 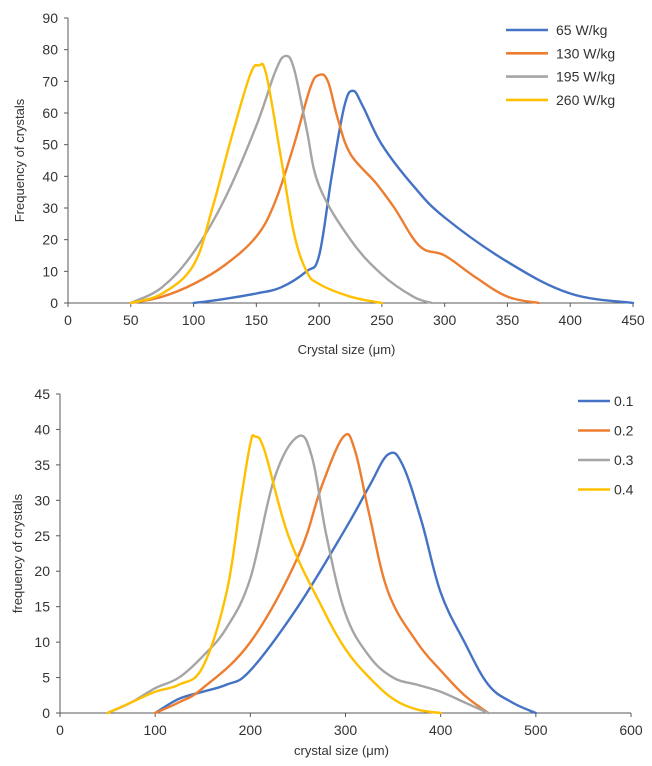 I want to click on legend-label-2: 0.2, so click(x=624, y=431).